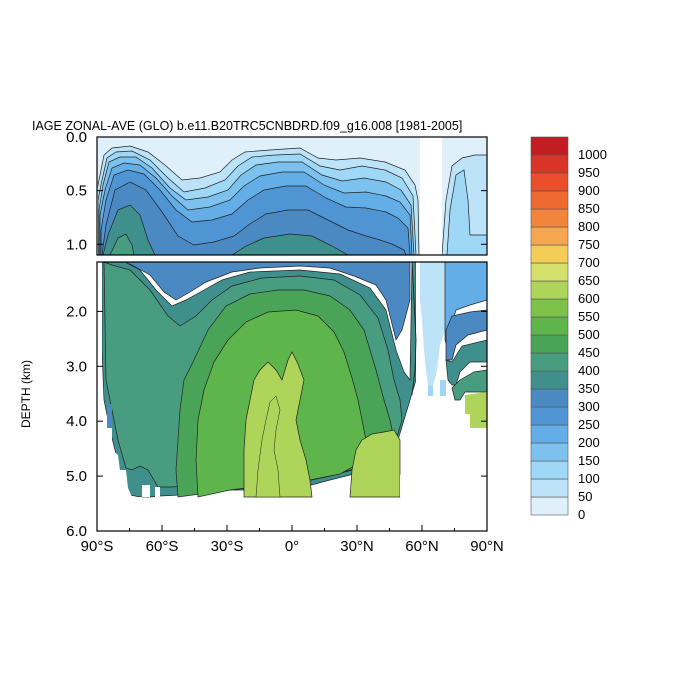 The width and height of the screenshot is (675, 676). Describe the element at coordinates (589, 460) in the screenshot. I see `colorbar-label: 150` at that location.